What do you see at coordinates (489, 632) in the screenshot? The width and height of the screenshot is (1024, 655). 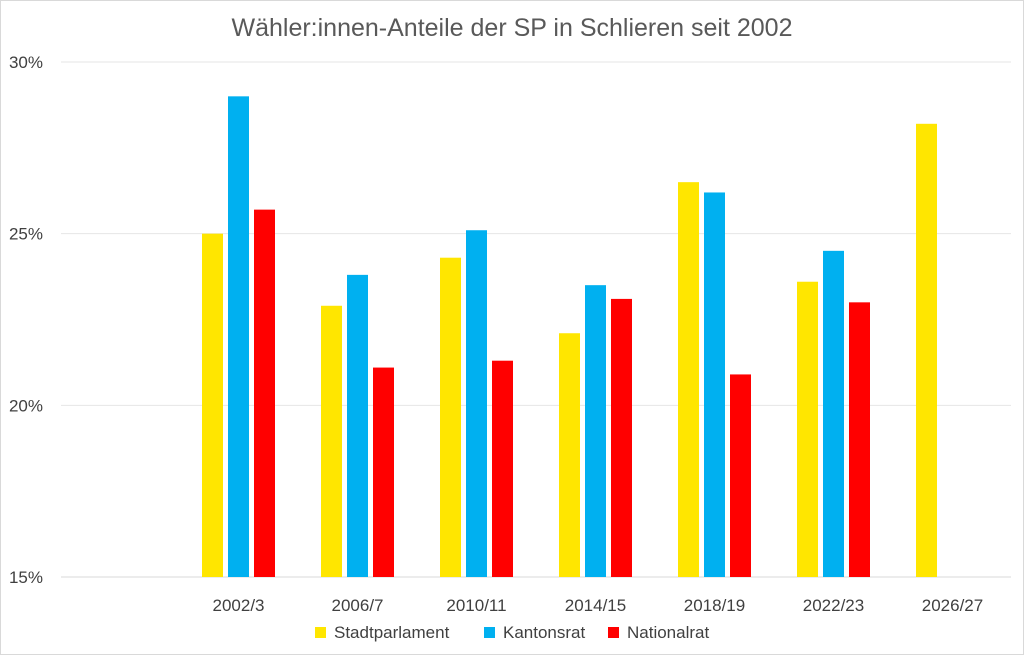 I see `legend-swatch-kantonsrat` at bounding box center [489, 632].